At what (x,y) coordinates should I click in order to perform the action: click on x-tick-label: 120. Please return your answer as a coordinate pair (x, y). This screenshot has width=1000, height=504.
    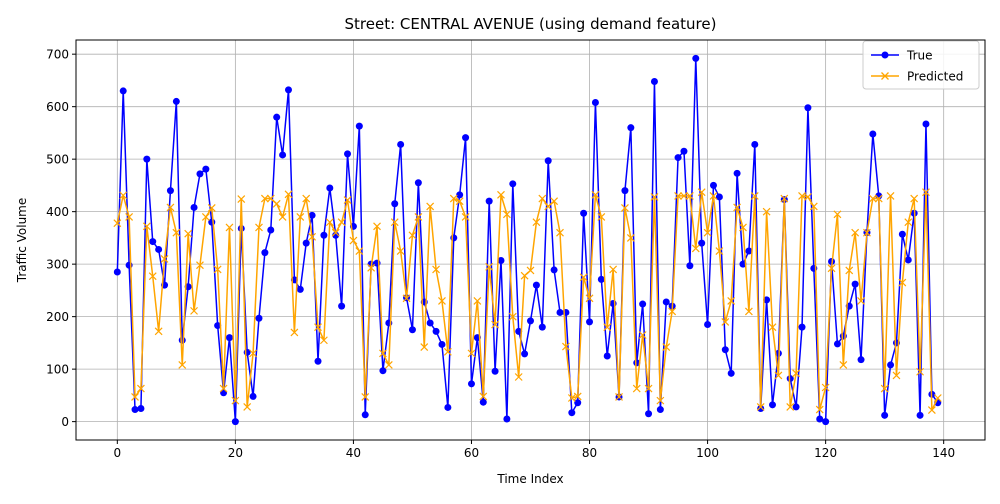
    Looking at the image, I should click on (825, 453).